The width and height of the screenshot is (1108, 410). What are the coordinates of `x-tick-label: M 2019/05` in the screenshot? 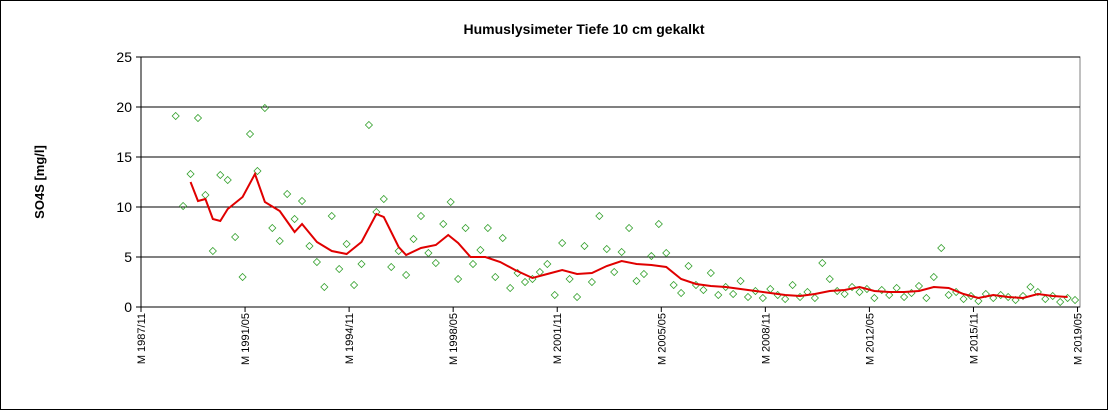 It's located at (1079, 339).